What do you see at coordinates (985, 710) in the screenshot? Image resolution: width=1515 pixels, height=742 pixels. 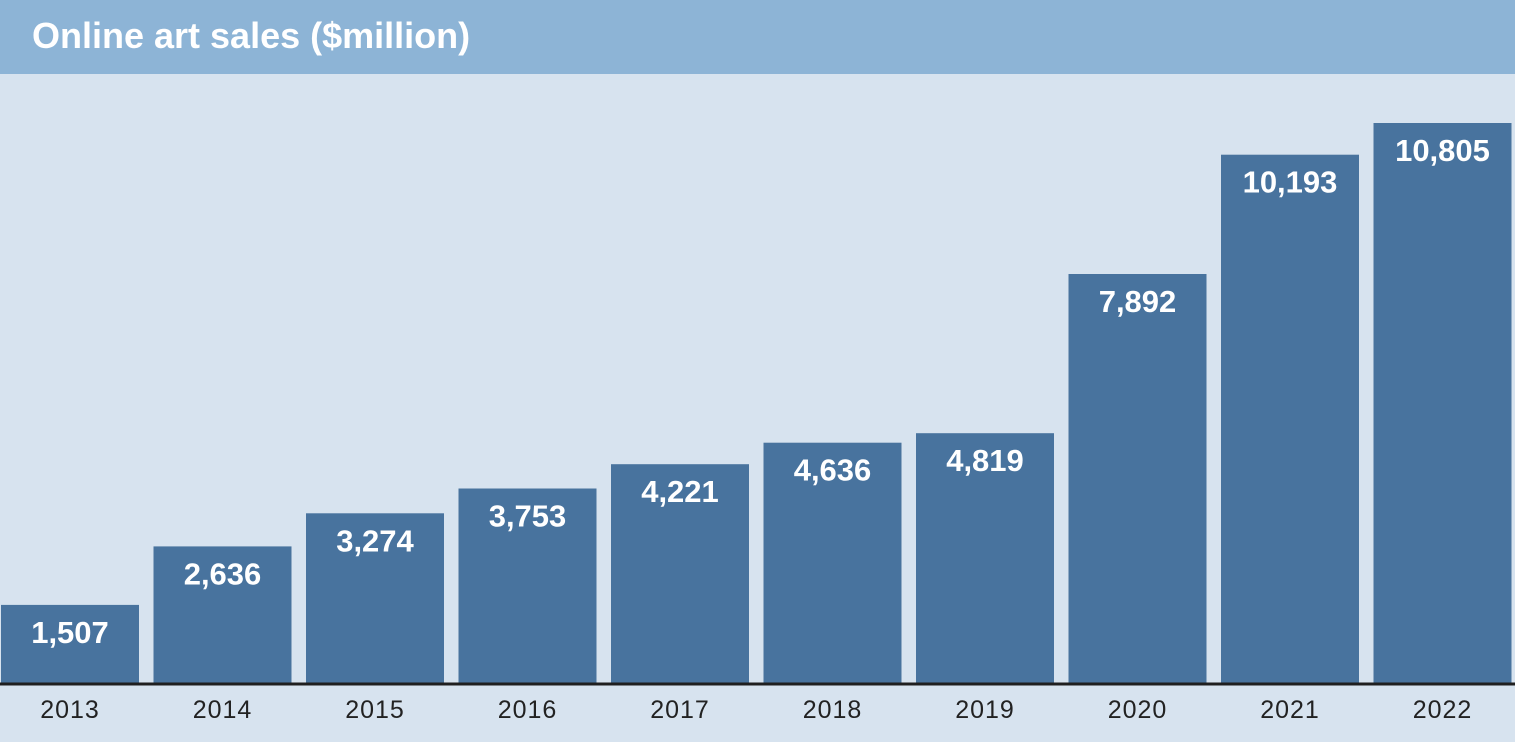 I see `x-tick-label-2019: 2019` at bounding box center [985, 710].